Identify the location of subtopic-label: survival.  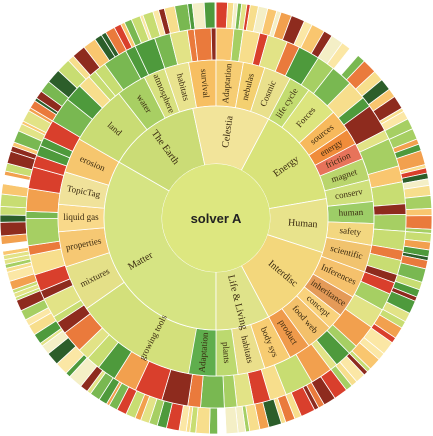
(205, 84).